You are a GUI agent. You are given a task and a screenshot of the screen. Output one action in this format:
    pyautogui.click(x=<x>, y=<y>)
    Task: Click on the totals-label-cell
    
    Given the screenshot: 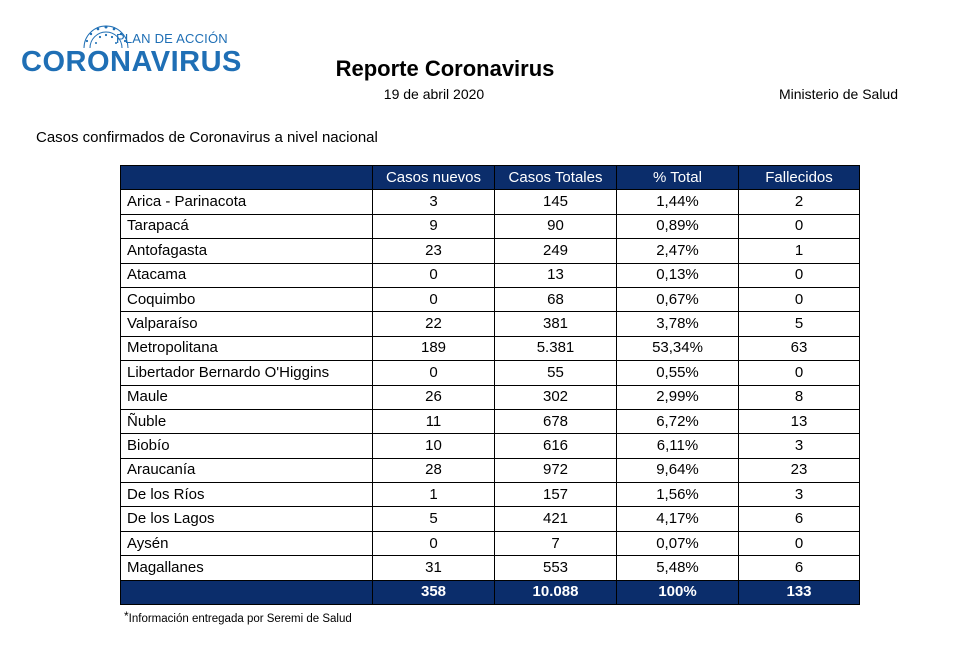 What is the action you would take?
    pyautogui.click(x=246, y=592)
    